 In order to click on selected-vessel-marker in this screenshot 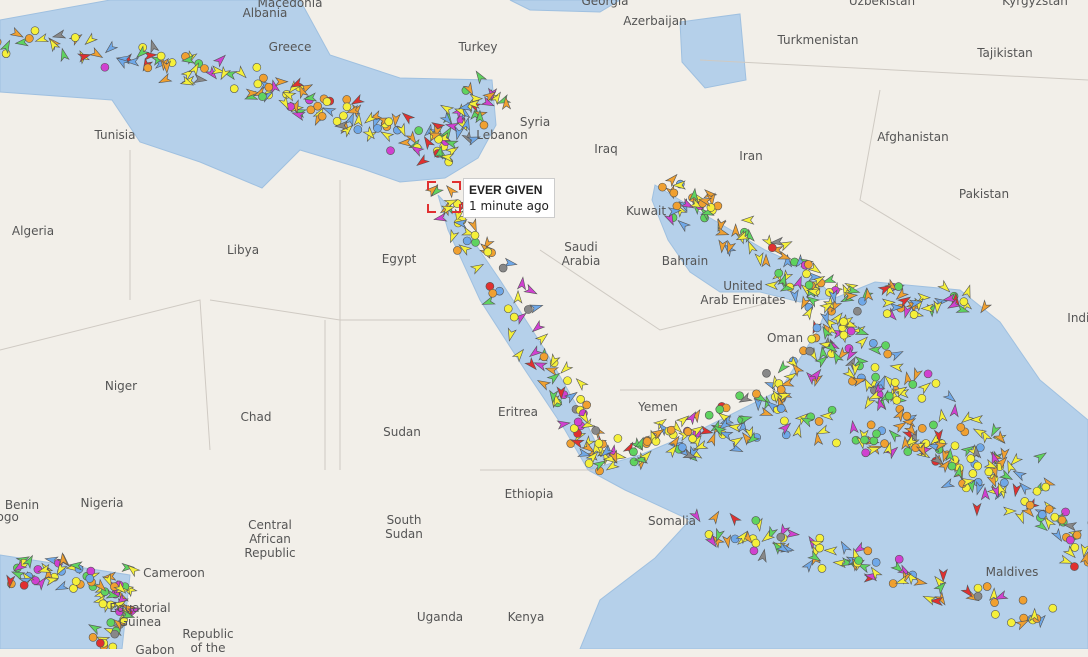, I will do `click(444, 197)`.